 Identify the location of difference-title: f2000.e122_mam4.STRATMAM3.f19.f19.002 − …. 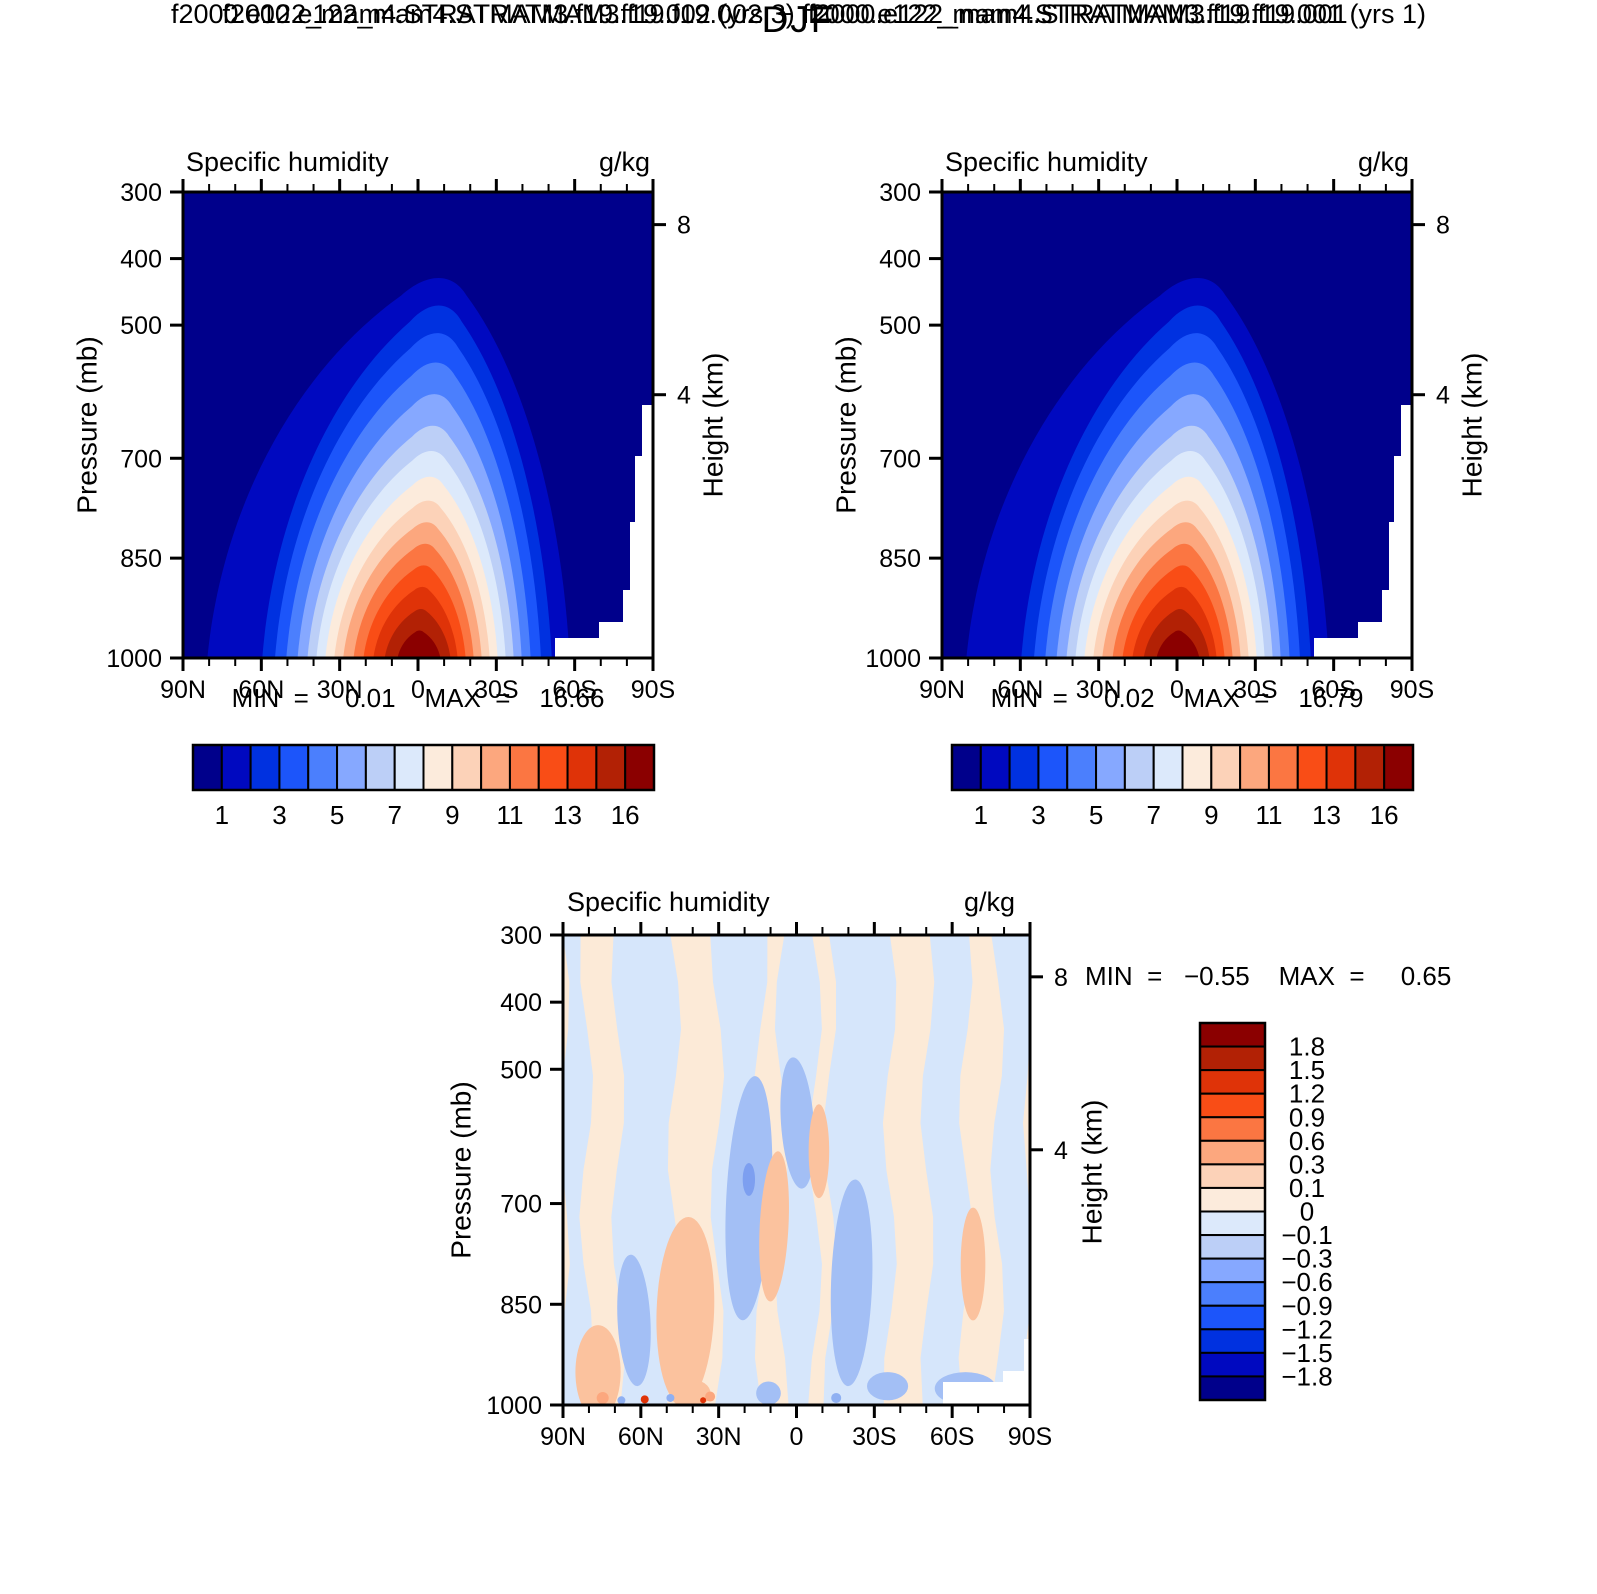
(785, 14).